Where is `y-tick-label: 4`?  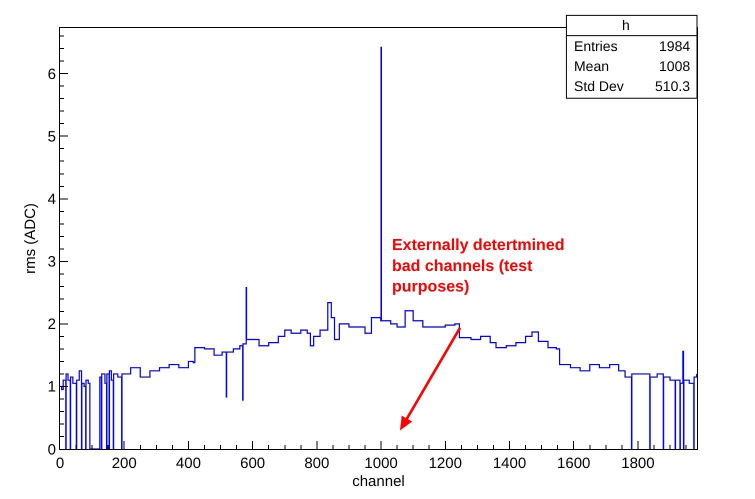 y-tick-label: 4 is located at coordinates (52, 199).